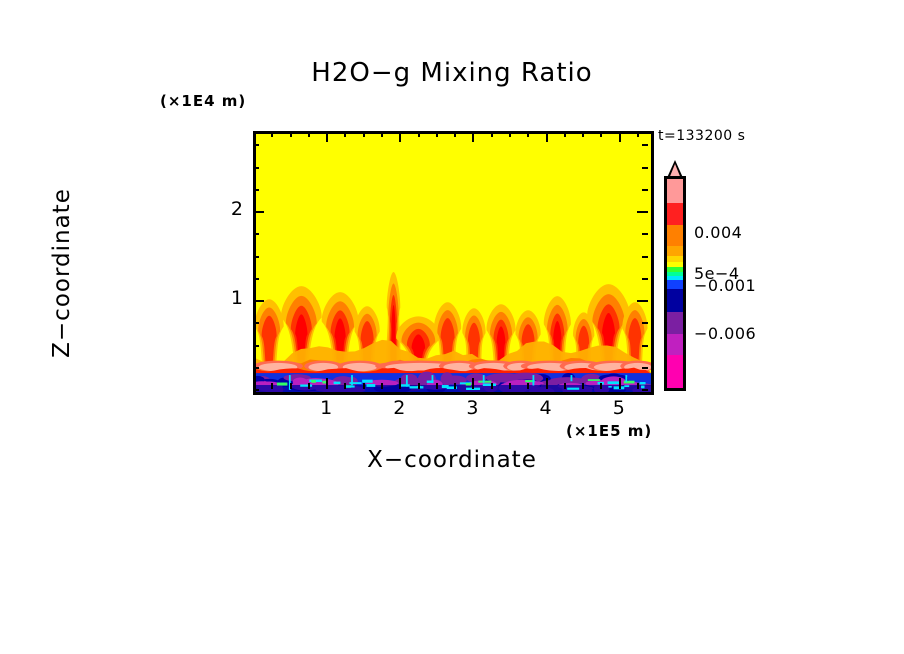  What do you see at coordinates (236, 209) in the screenshot?
I see `y-tick-label: 2` at bounding box center [236, 209].